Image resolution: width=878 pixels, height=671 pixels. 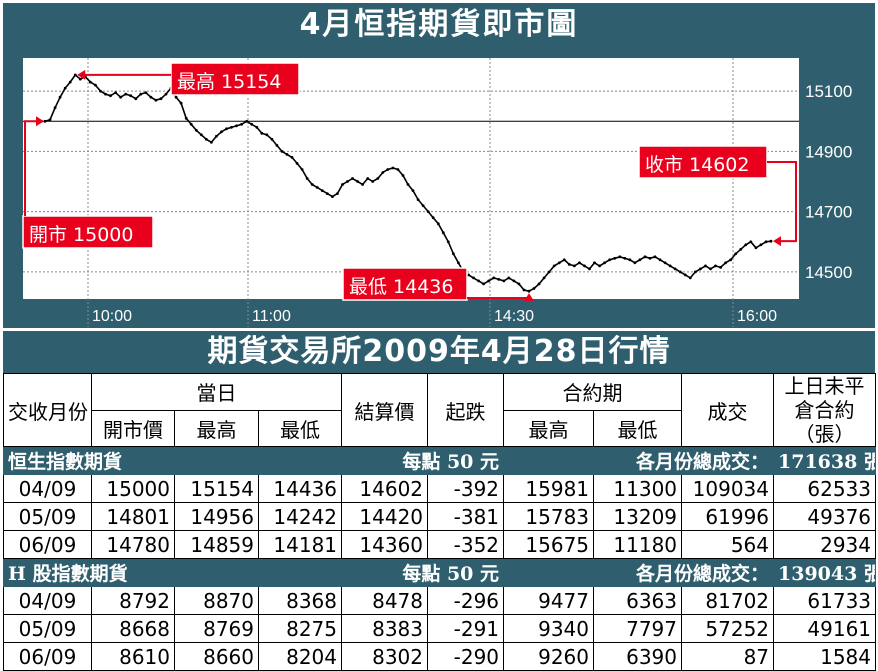 I want to click on open-arrowhead, so click(x=40, y=121).